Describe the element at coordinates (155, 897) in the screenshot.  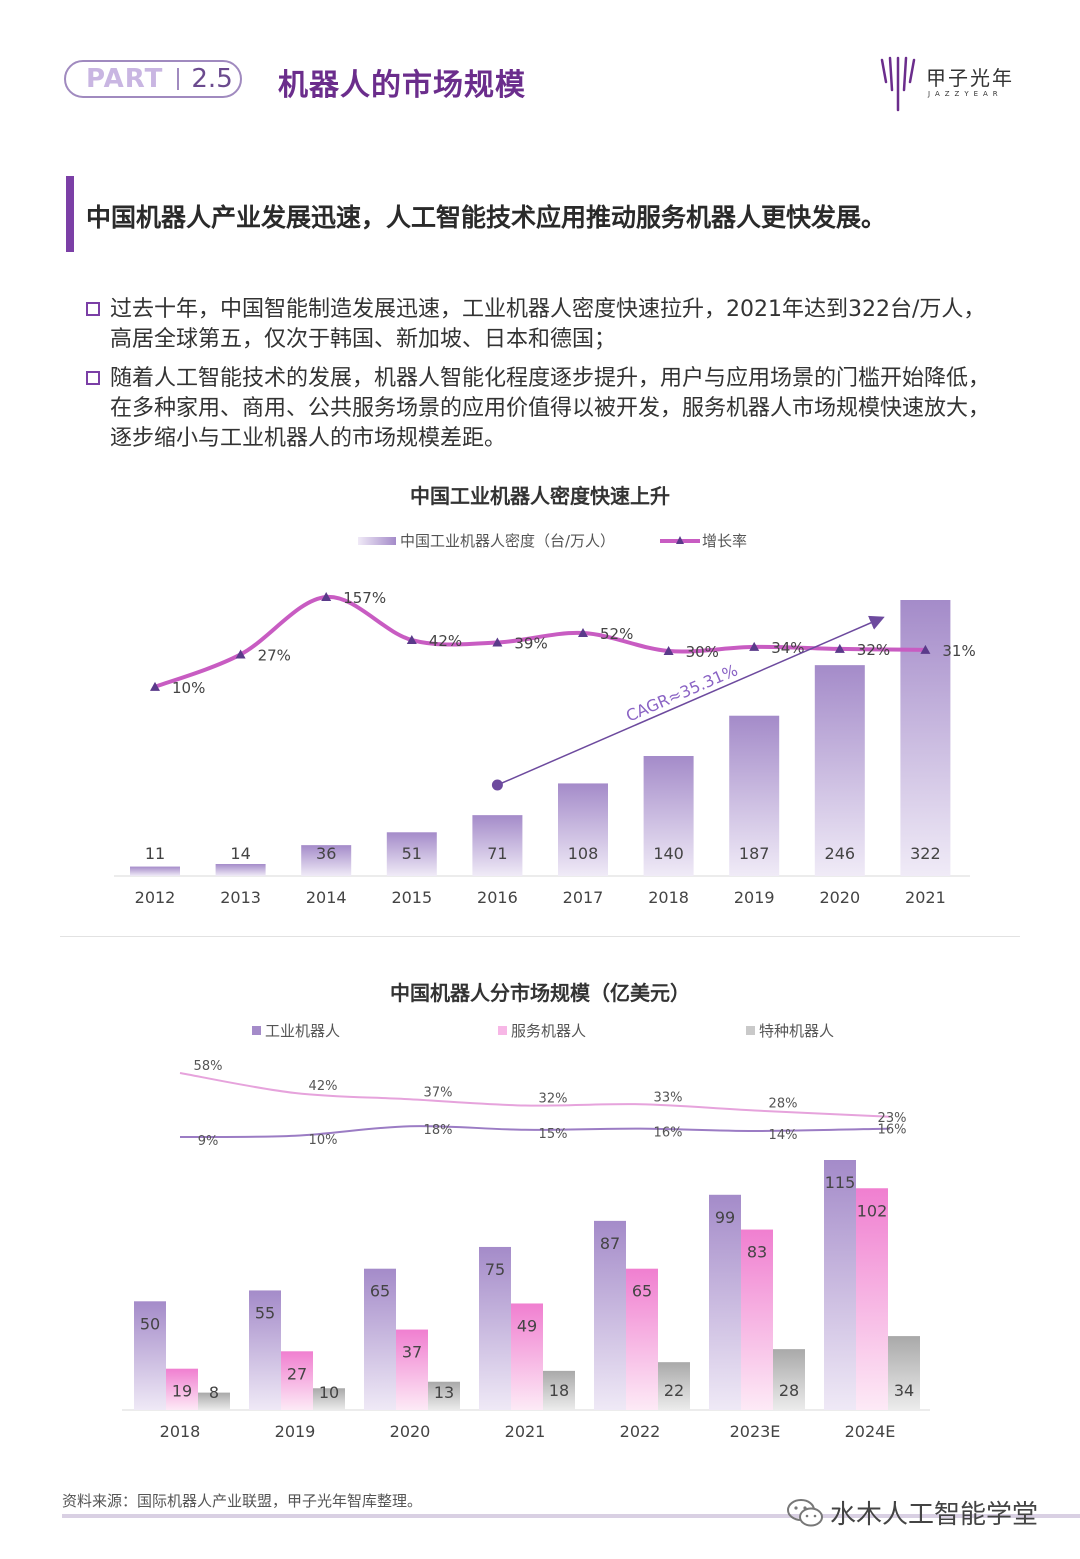
I see `x-tick-label: 2012` at that location.